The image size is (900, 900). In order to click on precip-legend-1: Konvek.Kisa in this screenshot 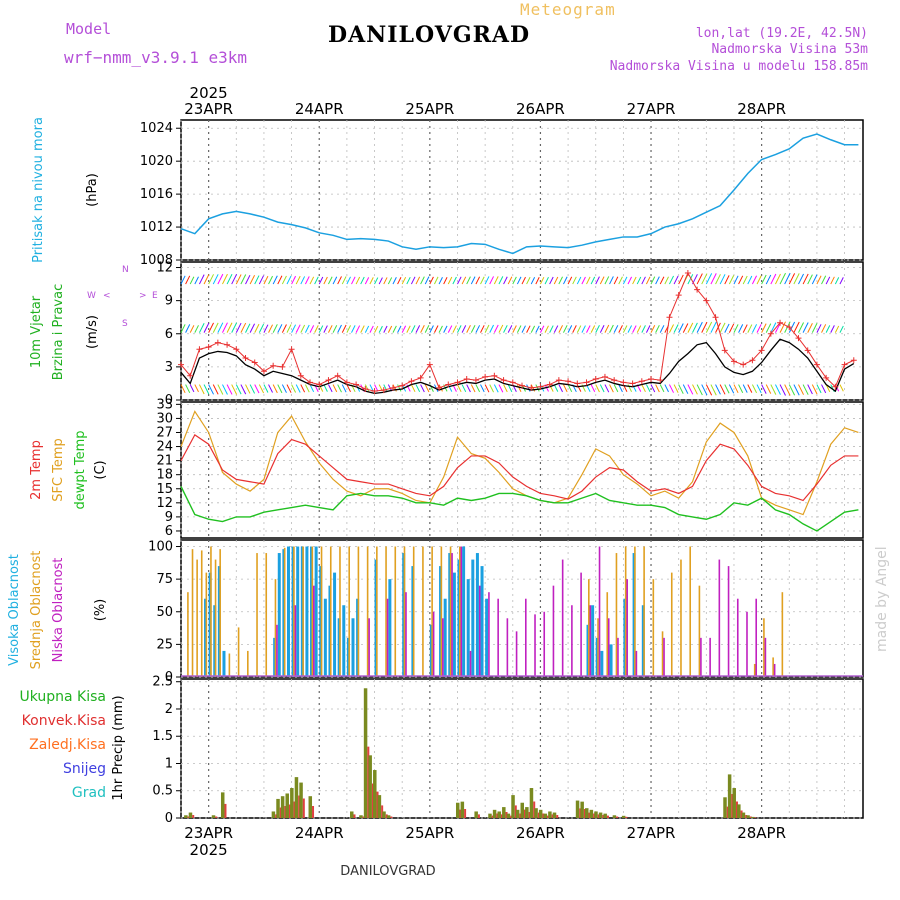, I will do `click(64, 721)`.